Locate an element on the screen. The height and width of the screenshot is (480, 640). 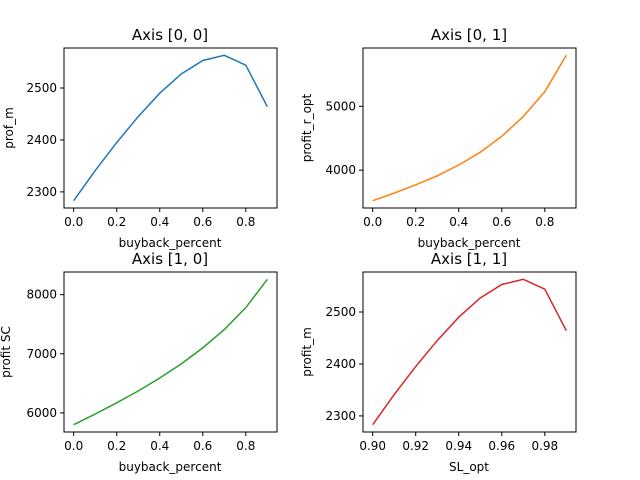
subplot-2-ytick-label: 8000 is located at coordinates (41, 295).